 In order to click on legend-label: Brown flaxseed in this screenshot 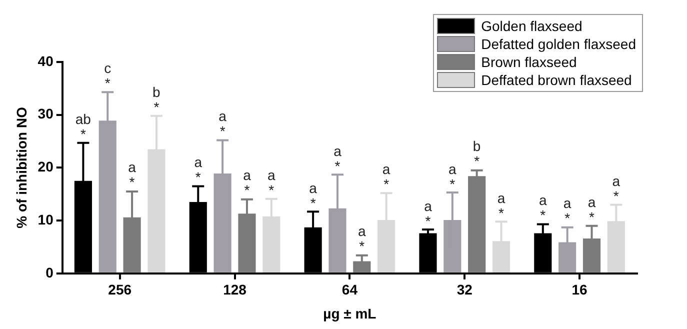, I will do `click(529, 62)`.